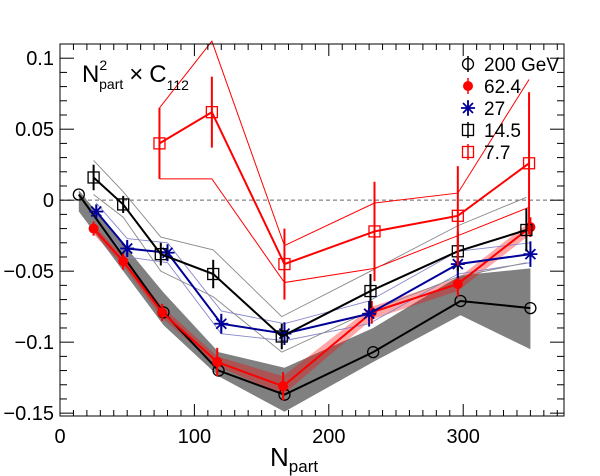 The width and height of the screenshot is (600, 476). I want to click on y-tick-label: 0.1, so click(40, 59).